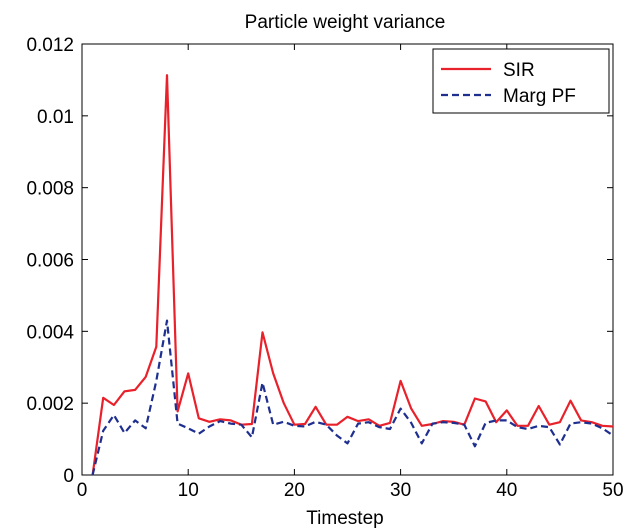  Describe the element at coordinates (519, 70) in the screenshot. I see `legend-label: SIR` at that location.